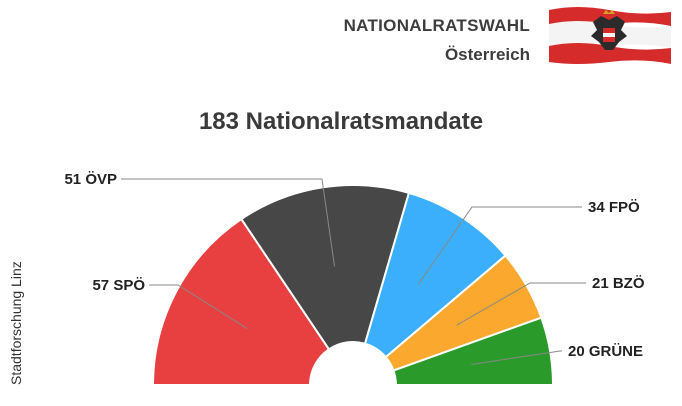 The height and width of the screenshot is (406, 682). I want to click on slice-övp, so click(325, 267).